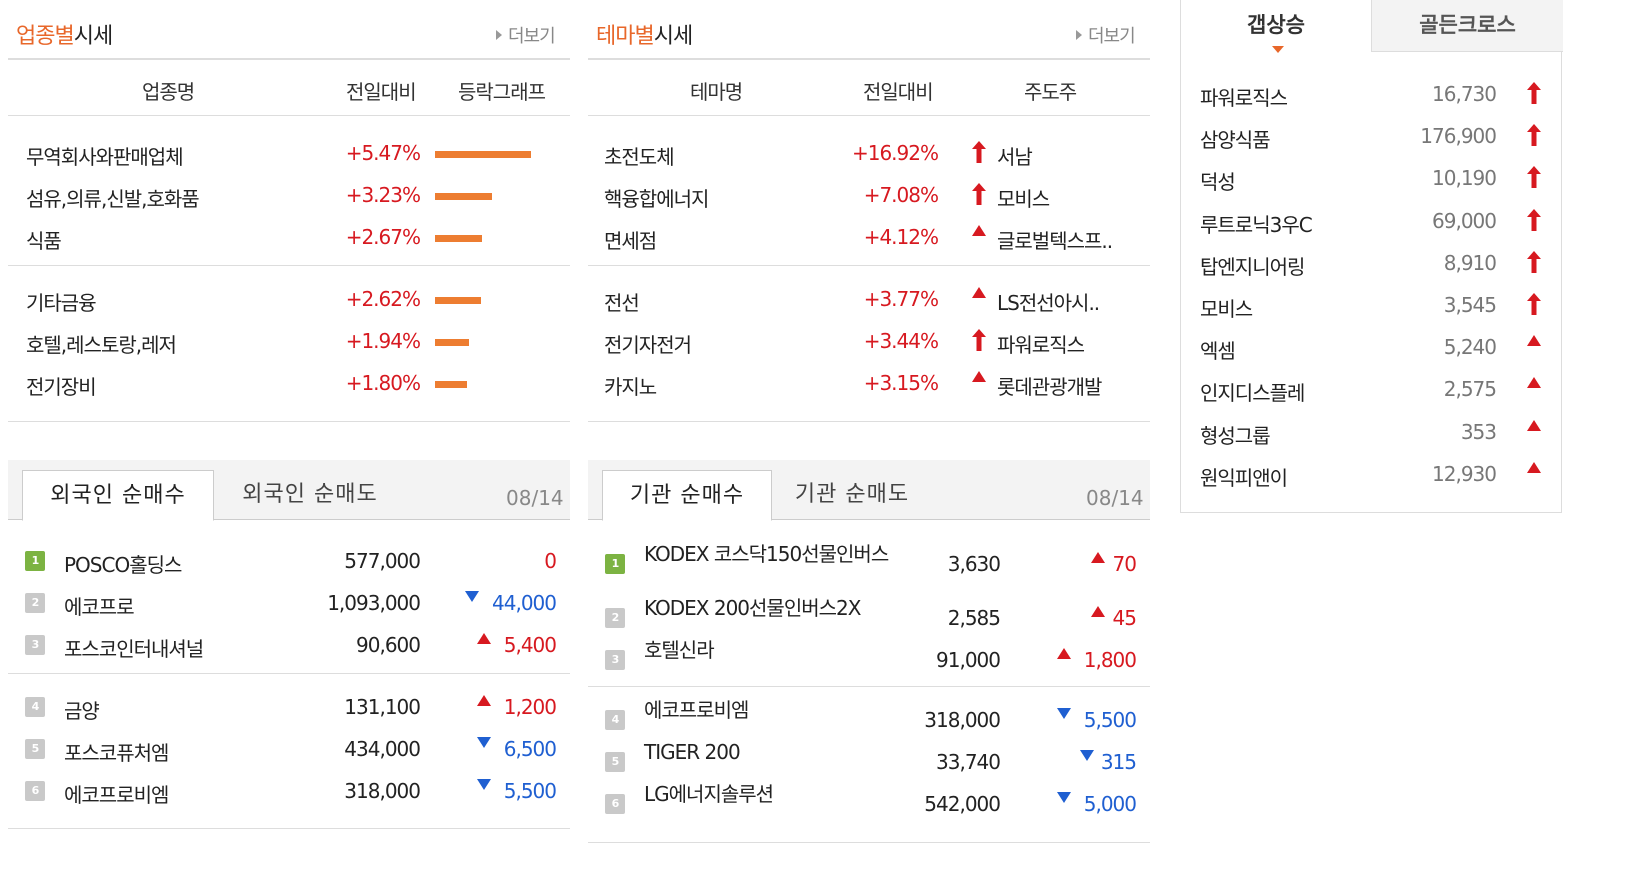  I want to click on gap-row: 루트로닉3우C 69,000, so click(1371, 221).